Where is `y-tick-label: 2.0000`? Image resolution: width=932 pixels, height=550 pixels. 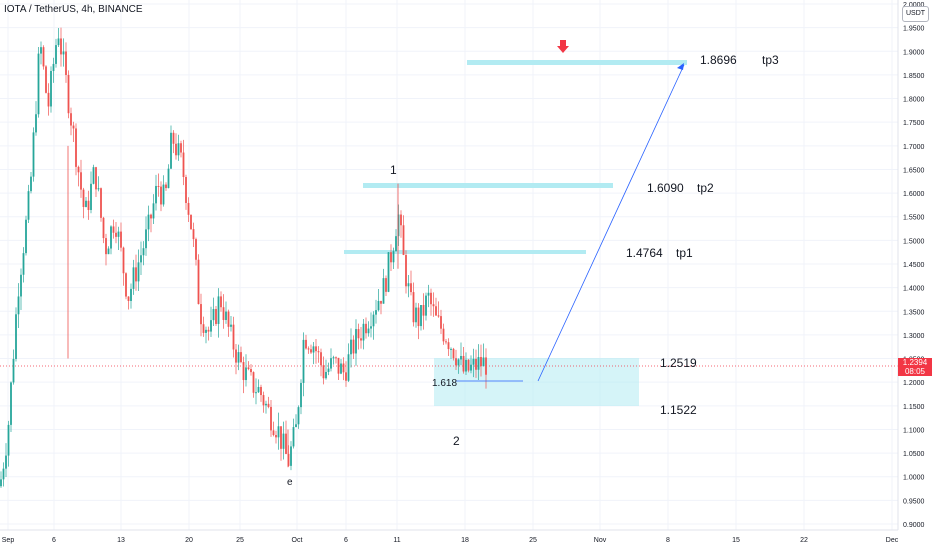
y-tick-label: 2.0000 is located at coordinates (914, 5).